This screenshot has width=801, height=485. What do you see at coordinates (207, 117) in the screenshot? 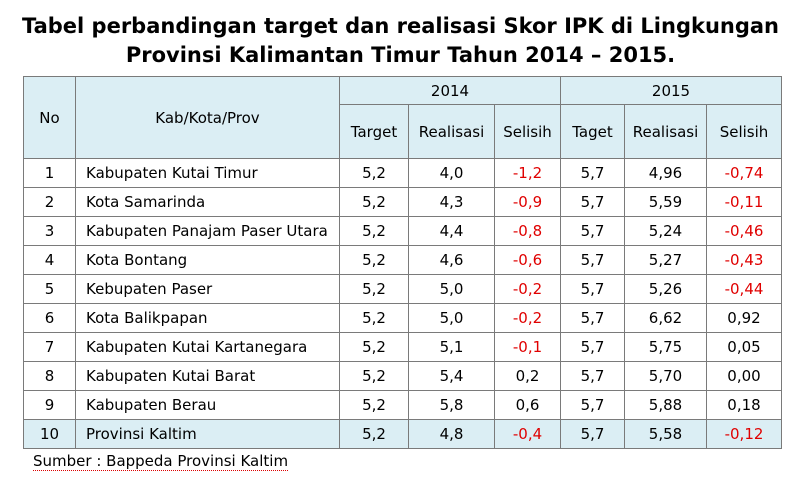
I see `header-region: Kab/Kota/Prov` at bounding box center [207, 117].